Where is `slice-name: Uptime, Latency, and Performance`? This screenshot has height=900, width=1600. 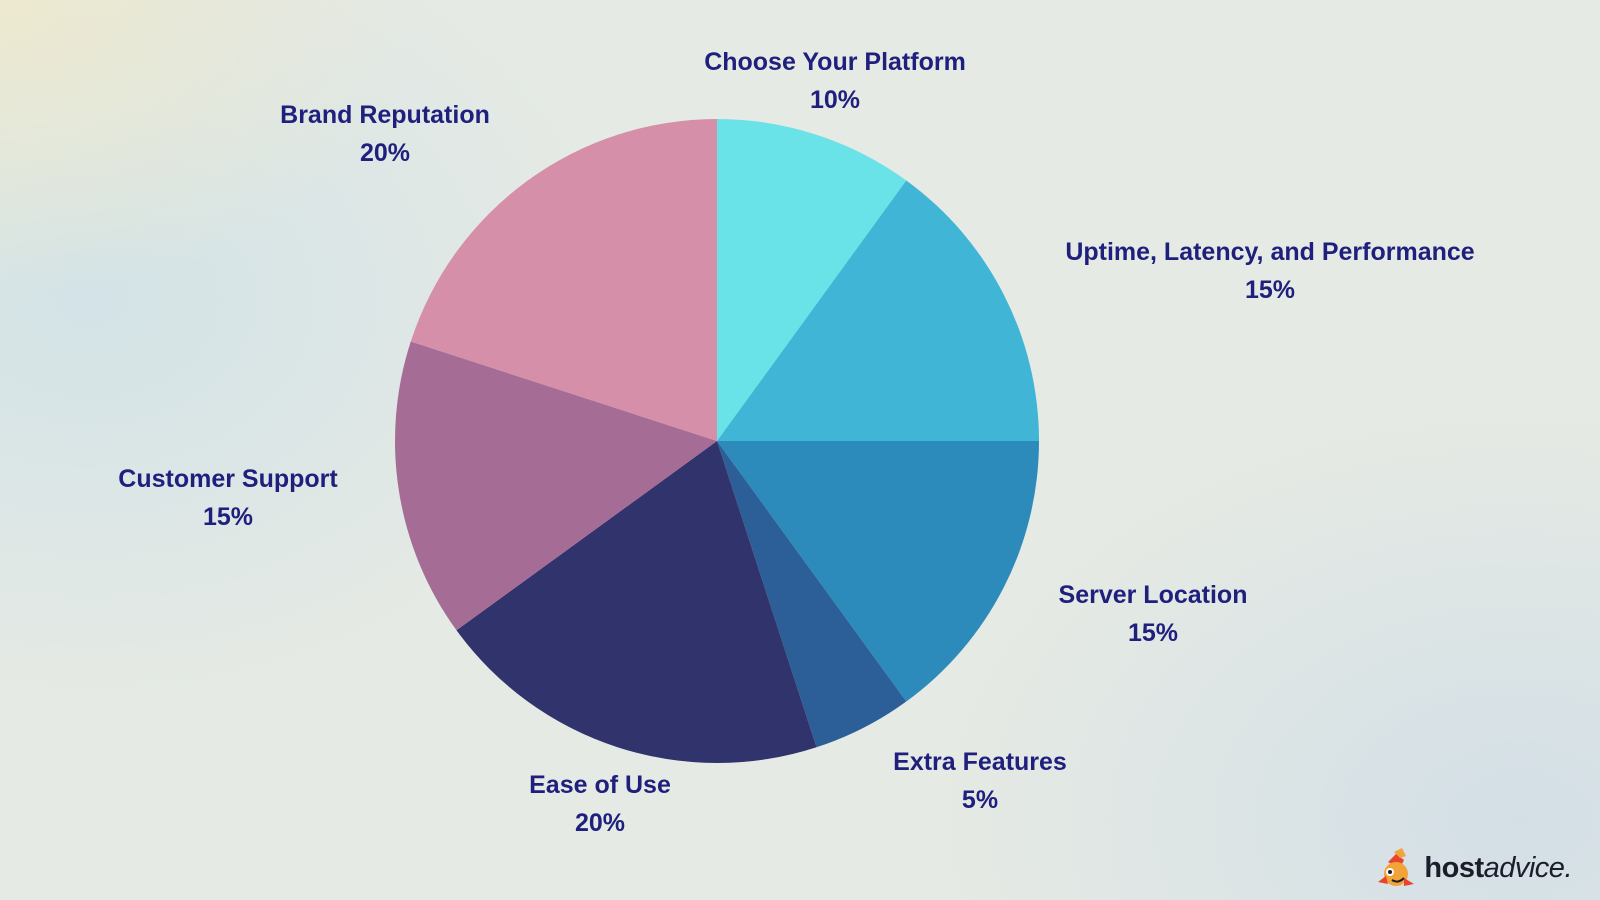
slice-name: Uptime, Latency, and Performance is located at coordinates (1269, 252).